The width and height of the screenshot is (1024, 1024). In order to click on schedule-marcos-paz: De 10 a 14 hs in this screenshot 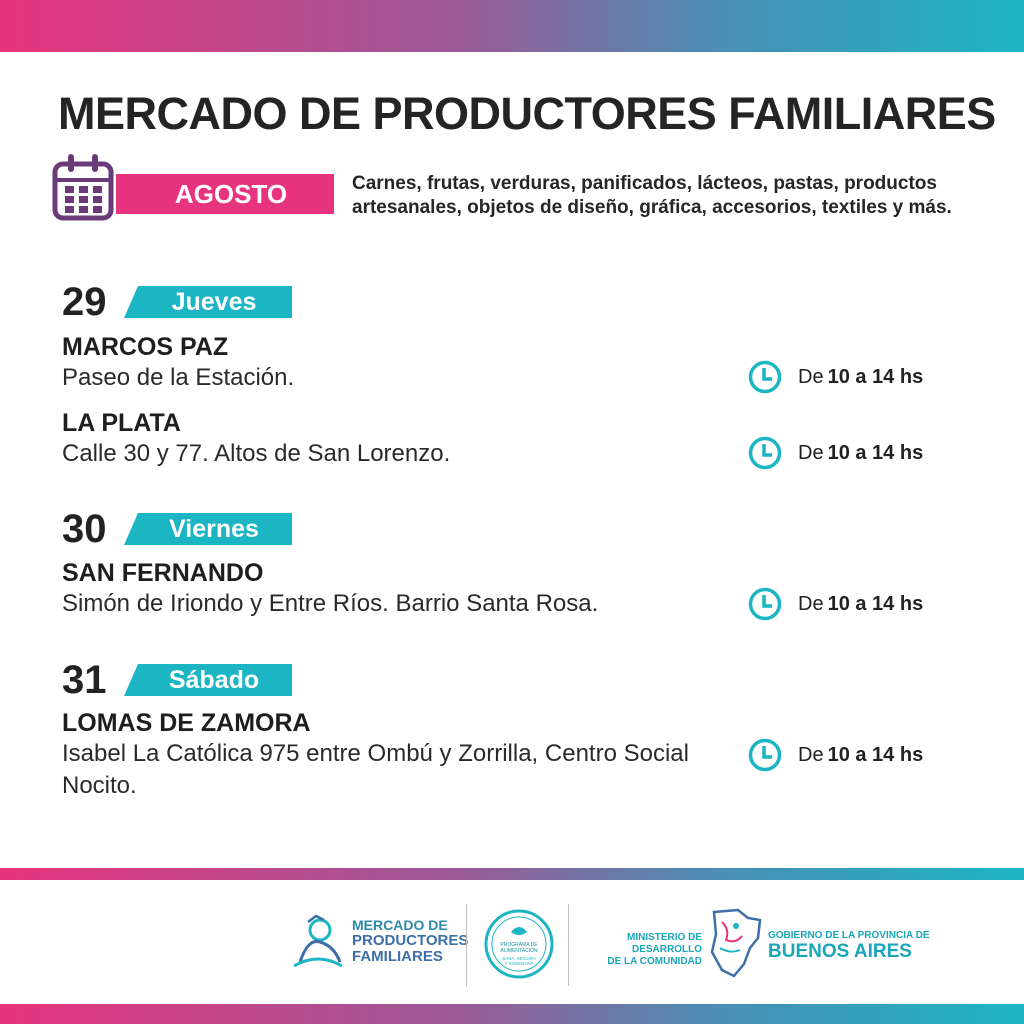, I will do `click(835, 377)`.